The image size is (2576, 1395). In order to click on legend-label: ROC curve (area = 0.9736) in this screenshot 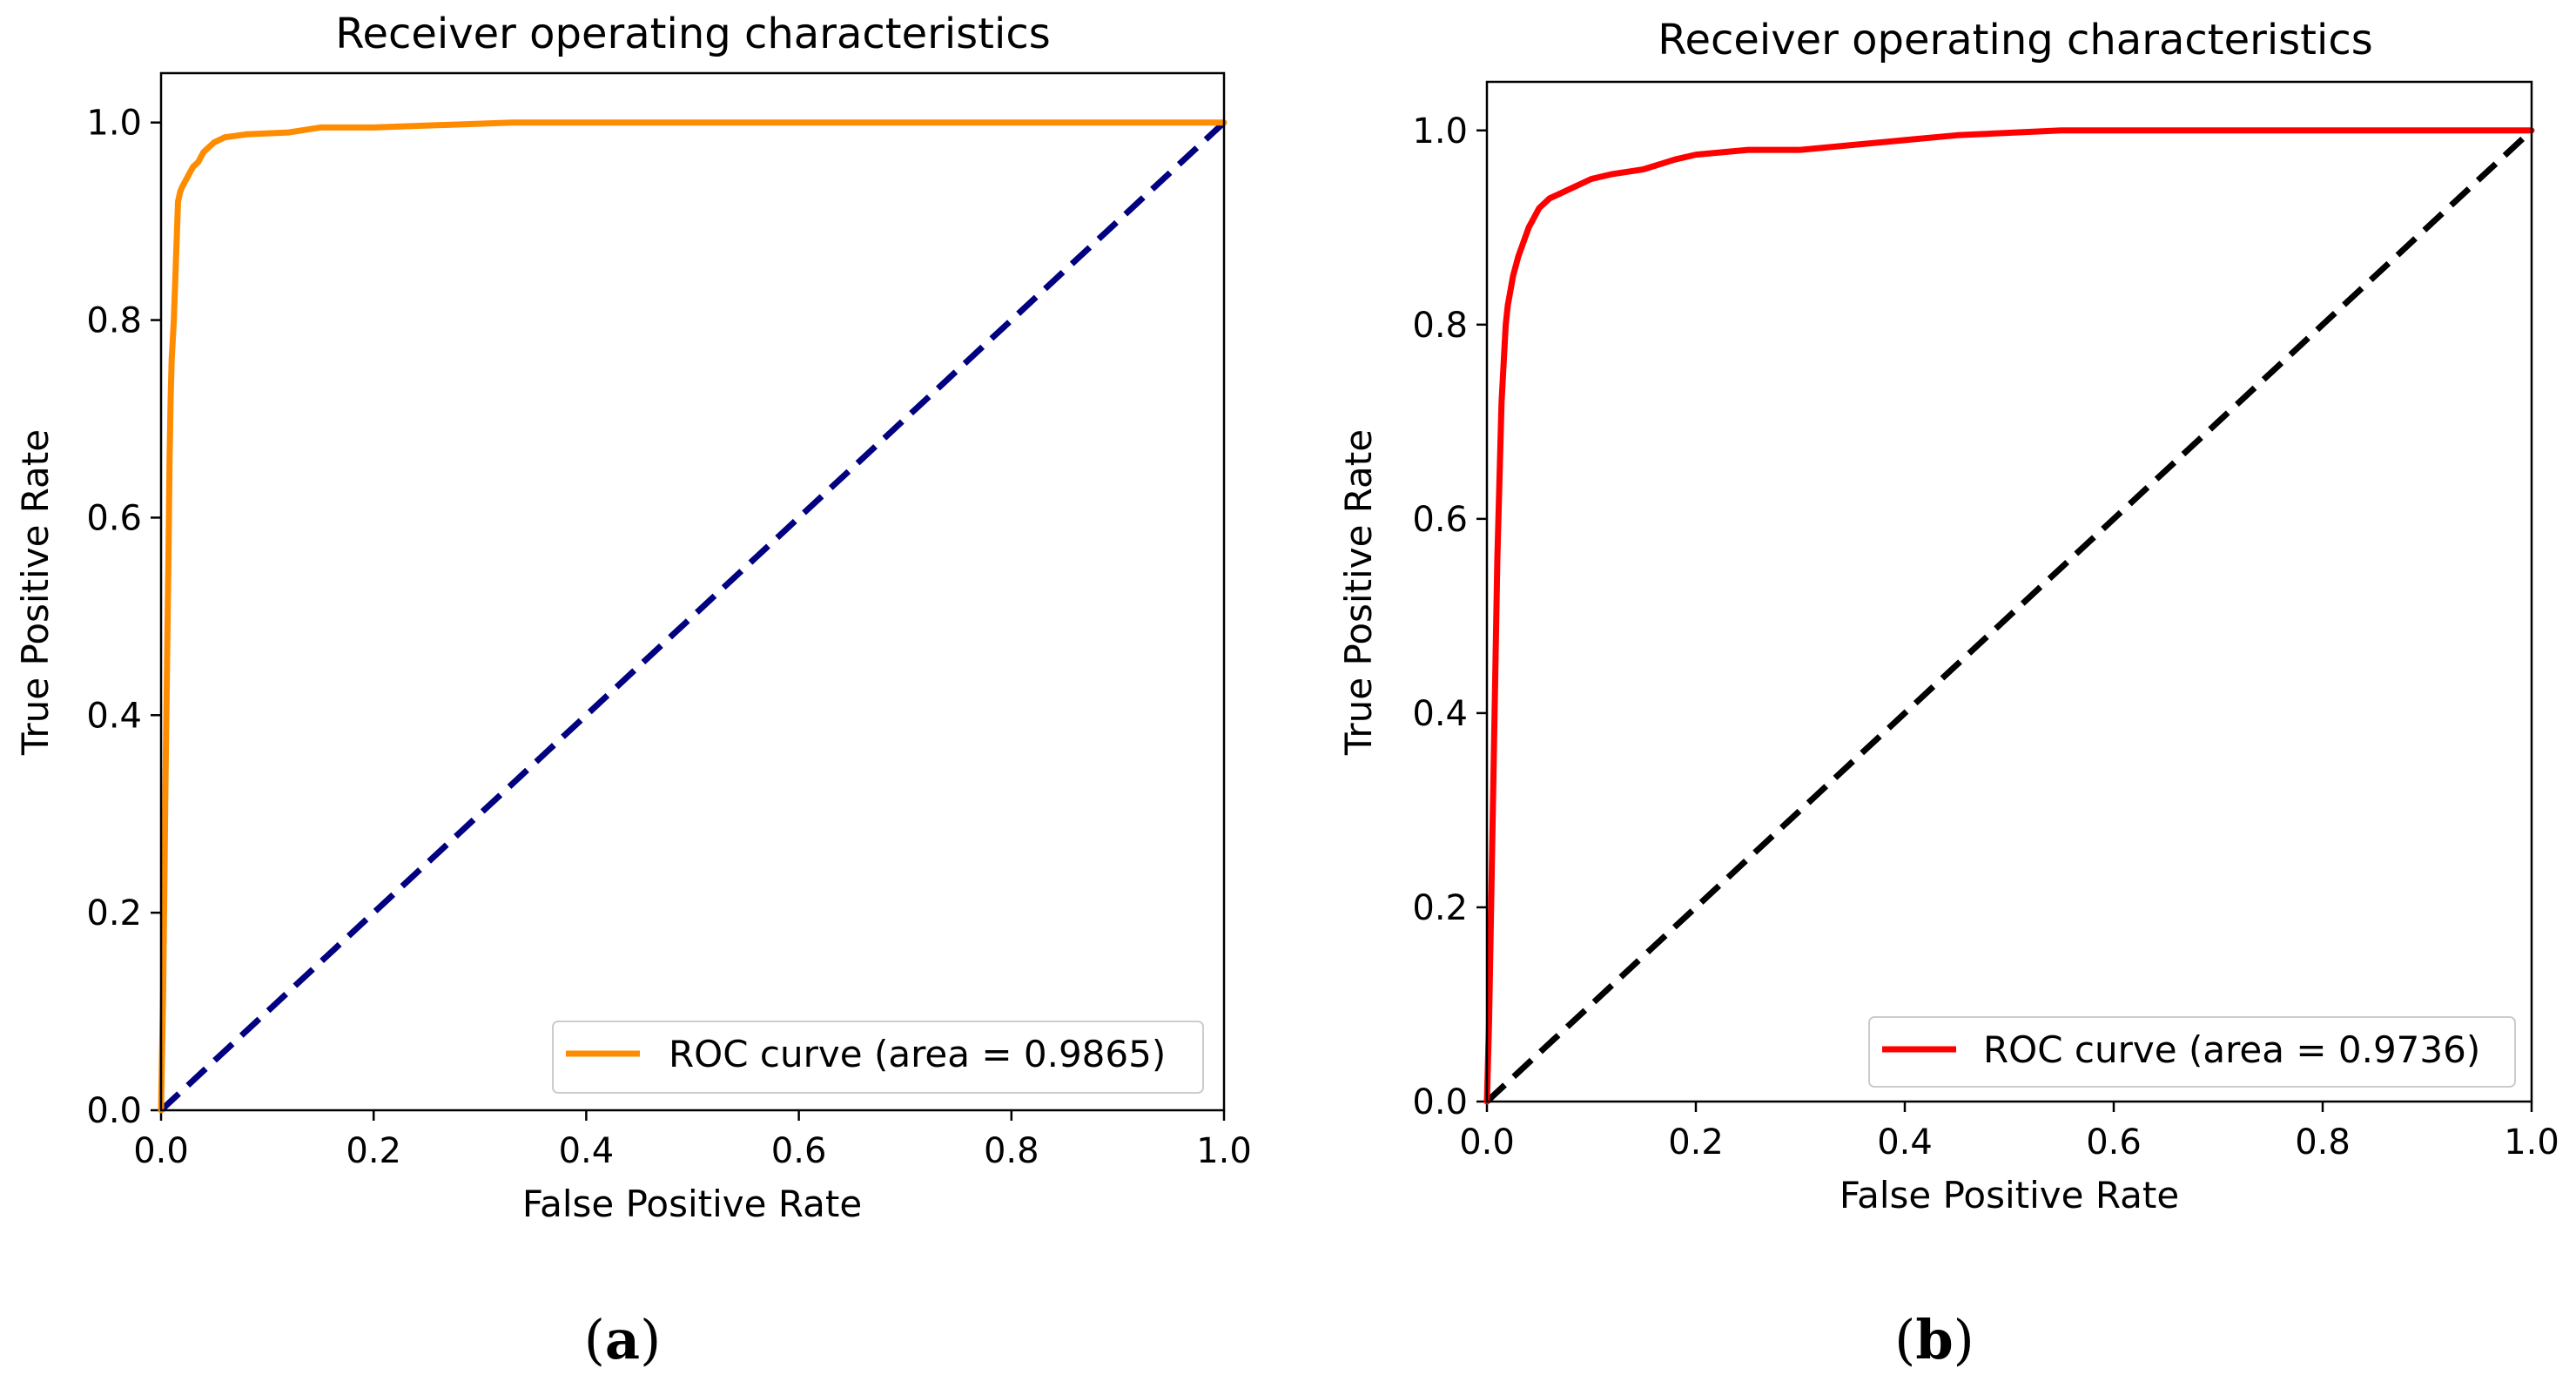, I will do `click(2231, 1049)`.